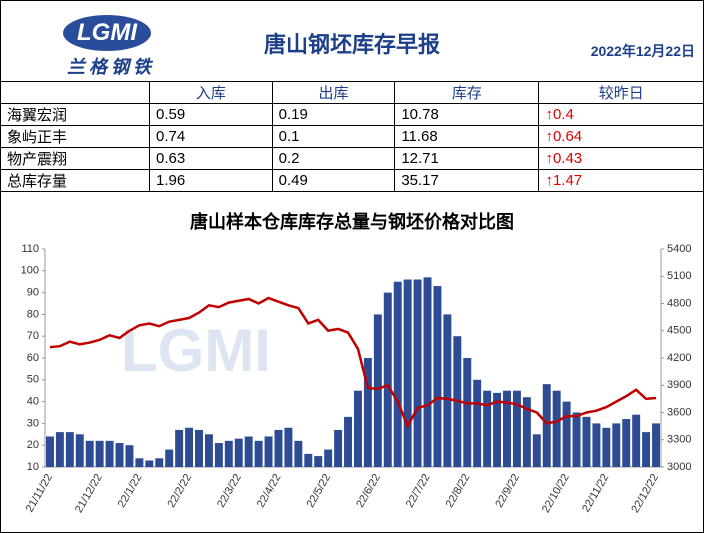 This screenshot has height=533, width=704. I want to click on cell: ↑1.47, so click(620, 180).